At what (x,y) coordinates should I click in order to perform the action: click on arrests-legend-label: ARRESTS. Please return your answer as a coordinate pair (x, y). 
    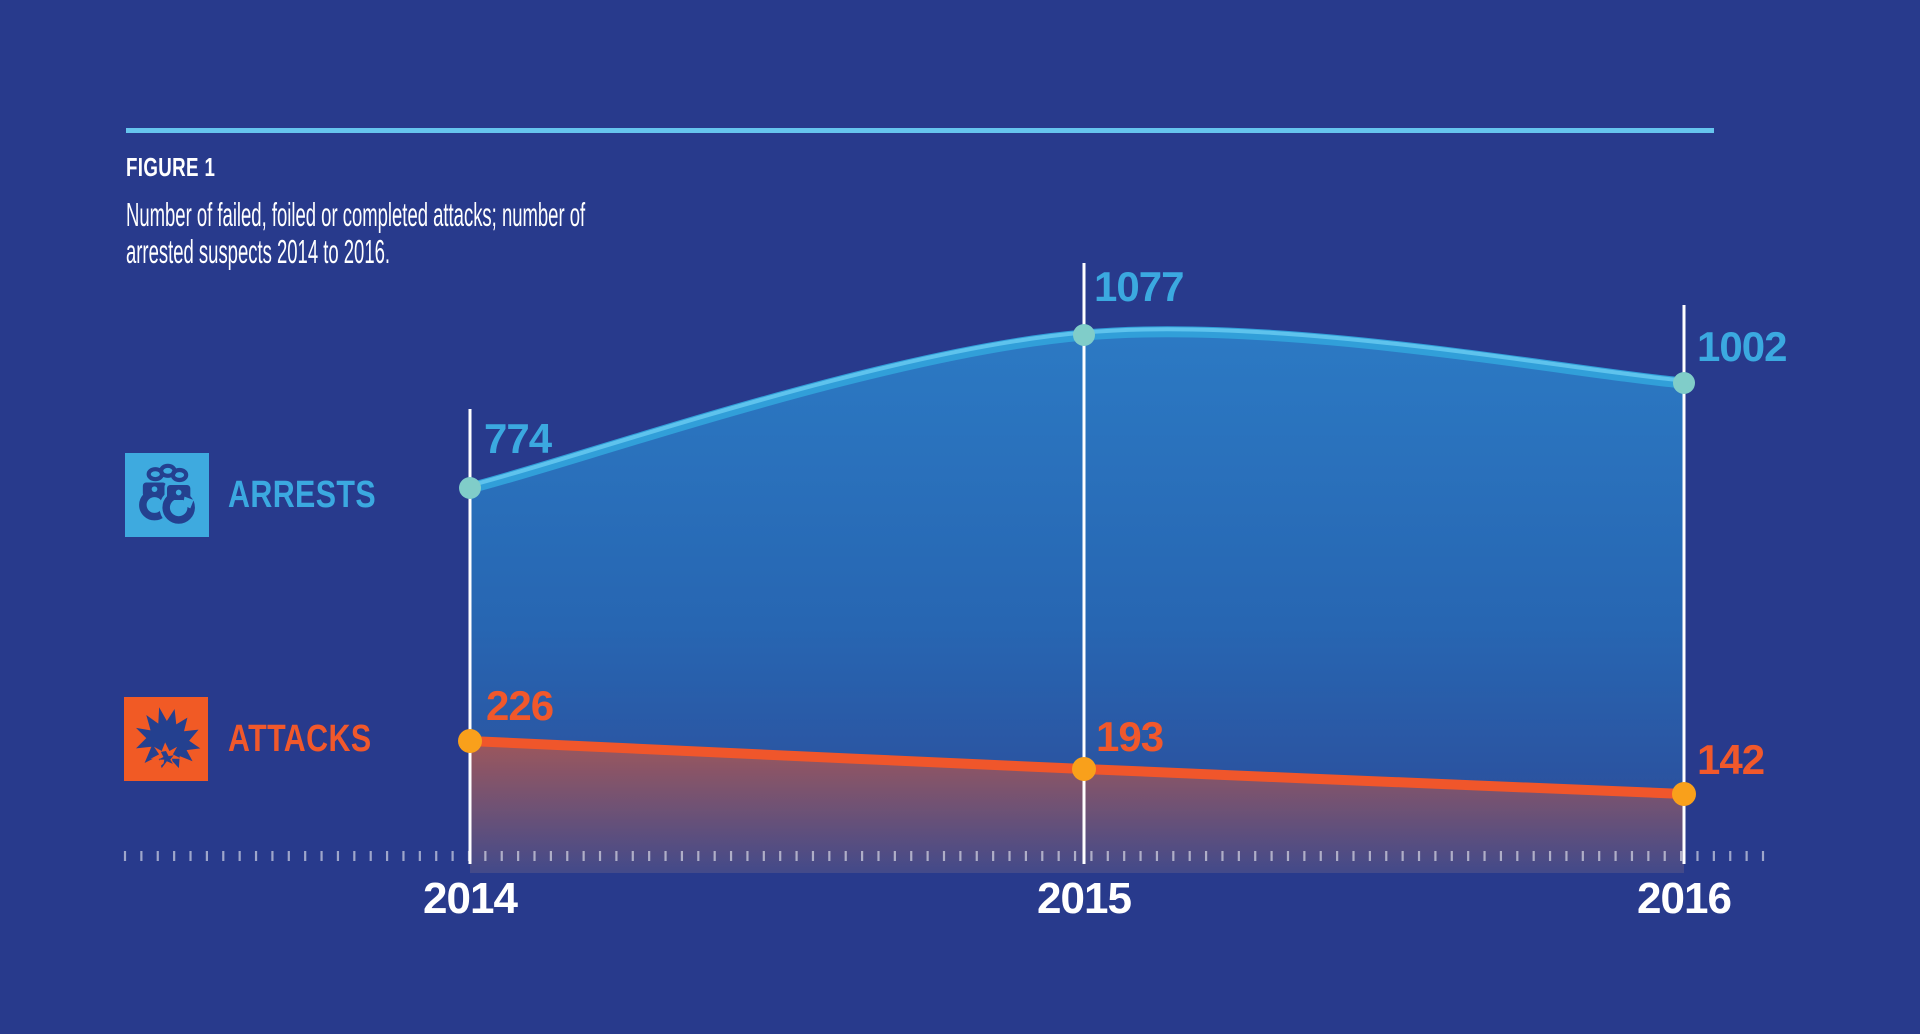
    Looking at the image, I should click on (302, 495).